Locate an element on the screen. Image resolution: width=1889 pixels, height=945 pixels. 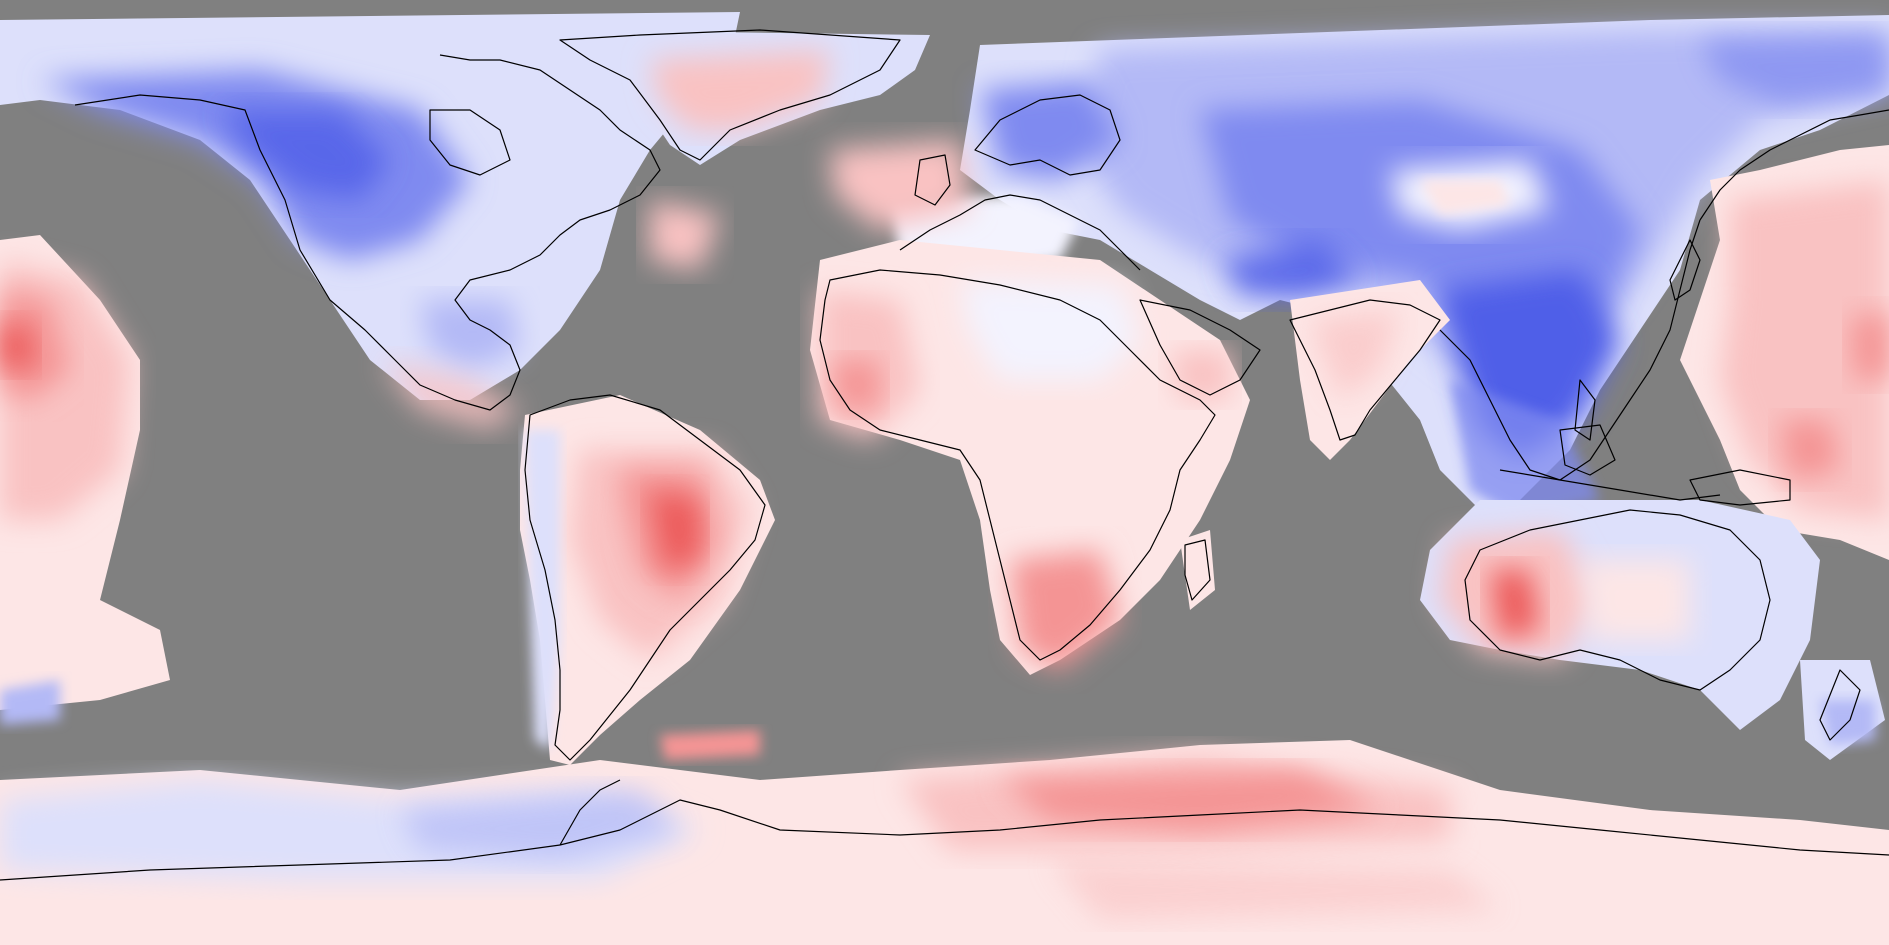
coastline-new-guinea is located at coordinates (1740, 487).